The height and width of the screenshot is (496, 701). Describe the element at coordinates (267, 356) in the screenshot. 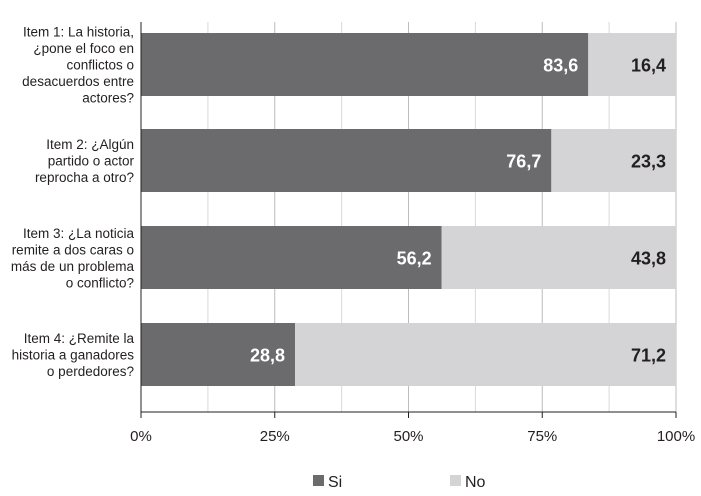

I see `data-label-si-4: 28,8` at that location.